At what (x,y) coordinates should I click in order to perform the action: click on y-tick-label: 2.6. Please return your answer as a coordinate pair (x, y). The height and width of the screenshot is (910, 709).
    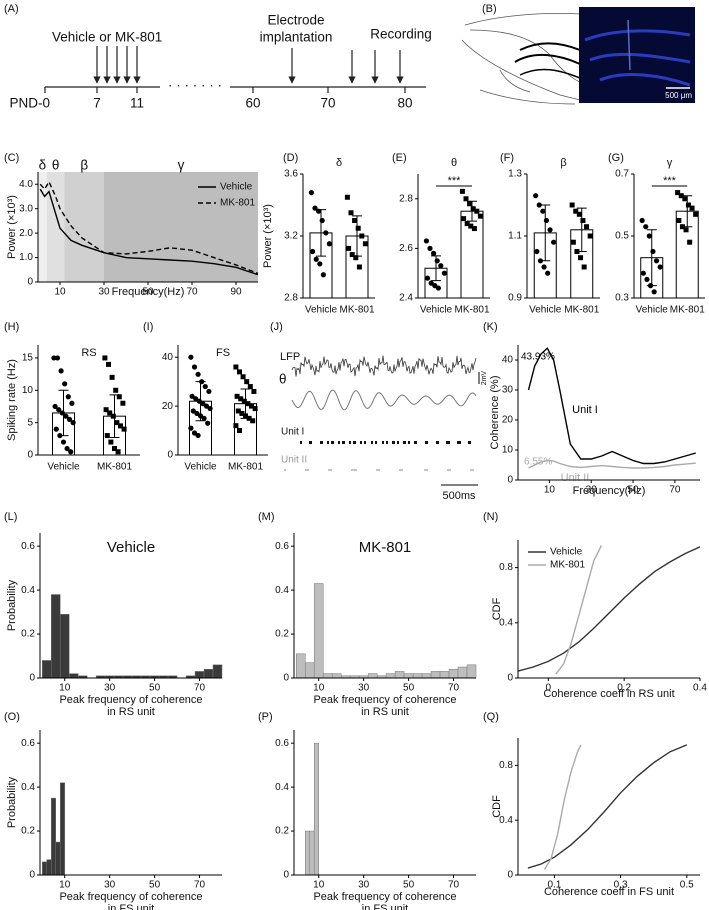
    Looking at the image, I should click on (406, 248).